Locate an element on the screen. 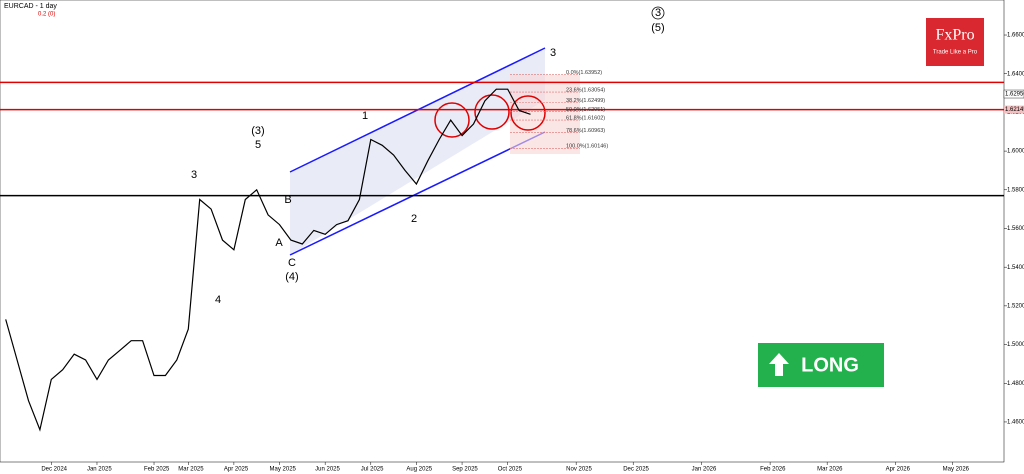 The height and width of the screenshot is (474, 1024). level-label-box is located at coordinates (1014, 109).